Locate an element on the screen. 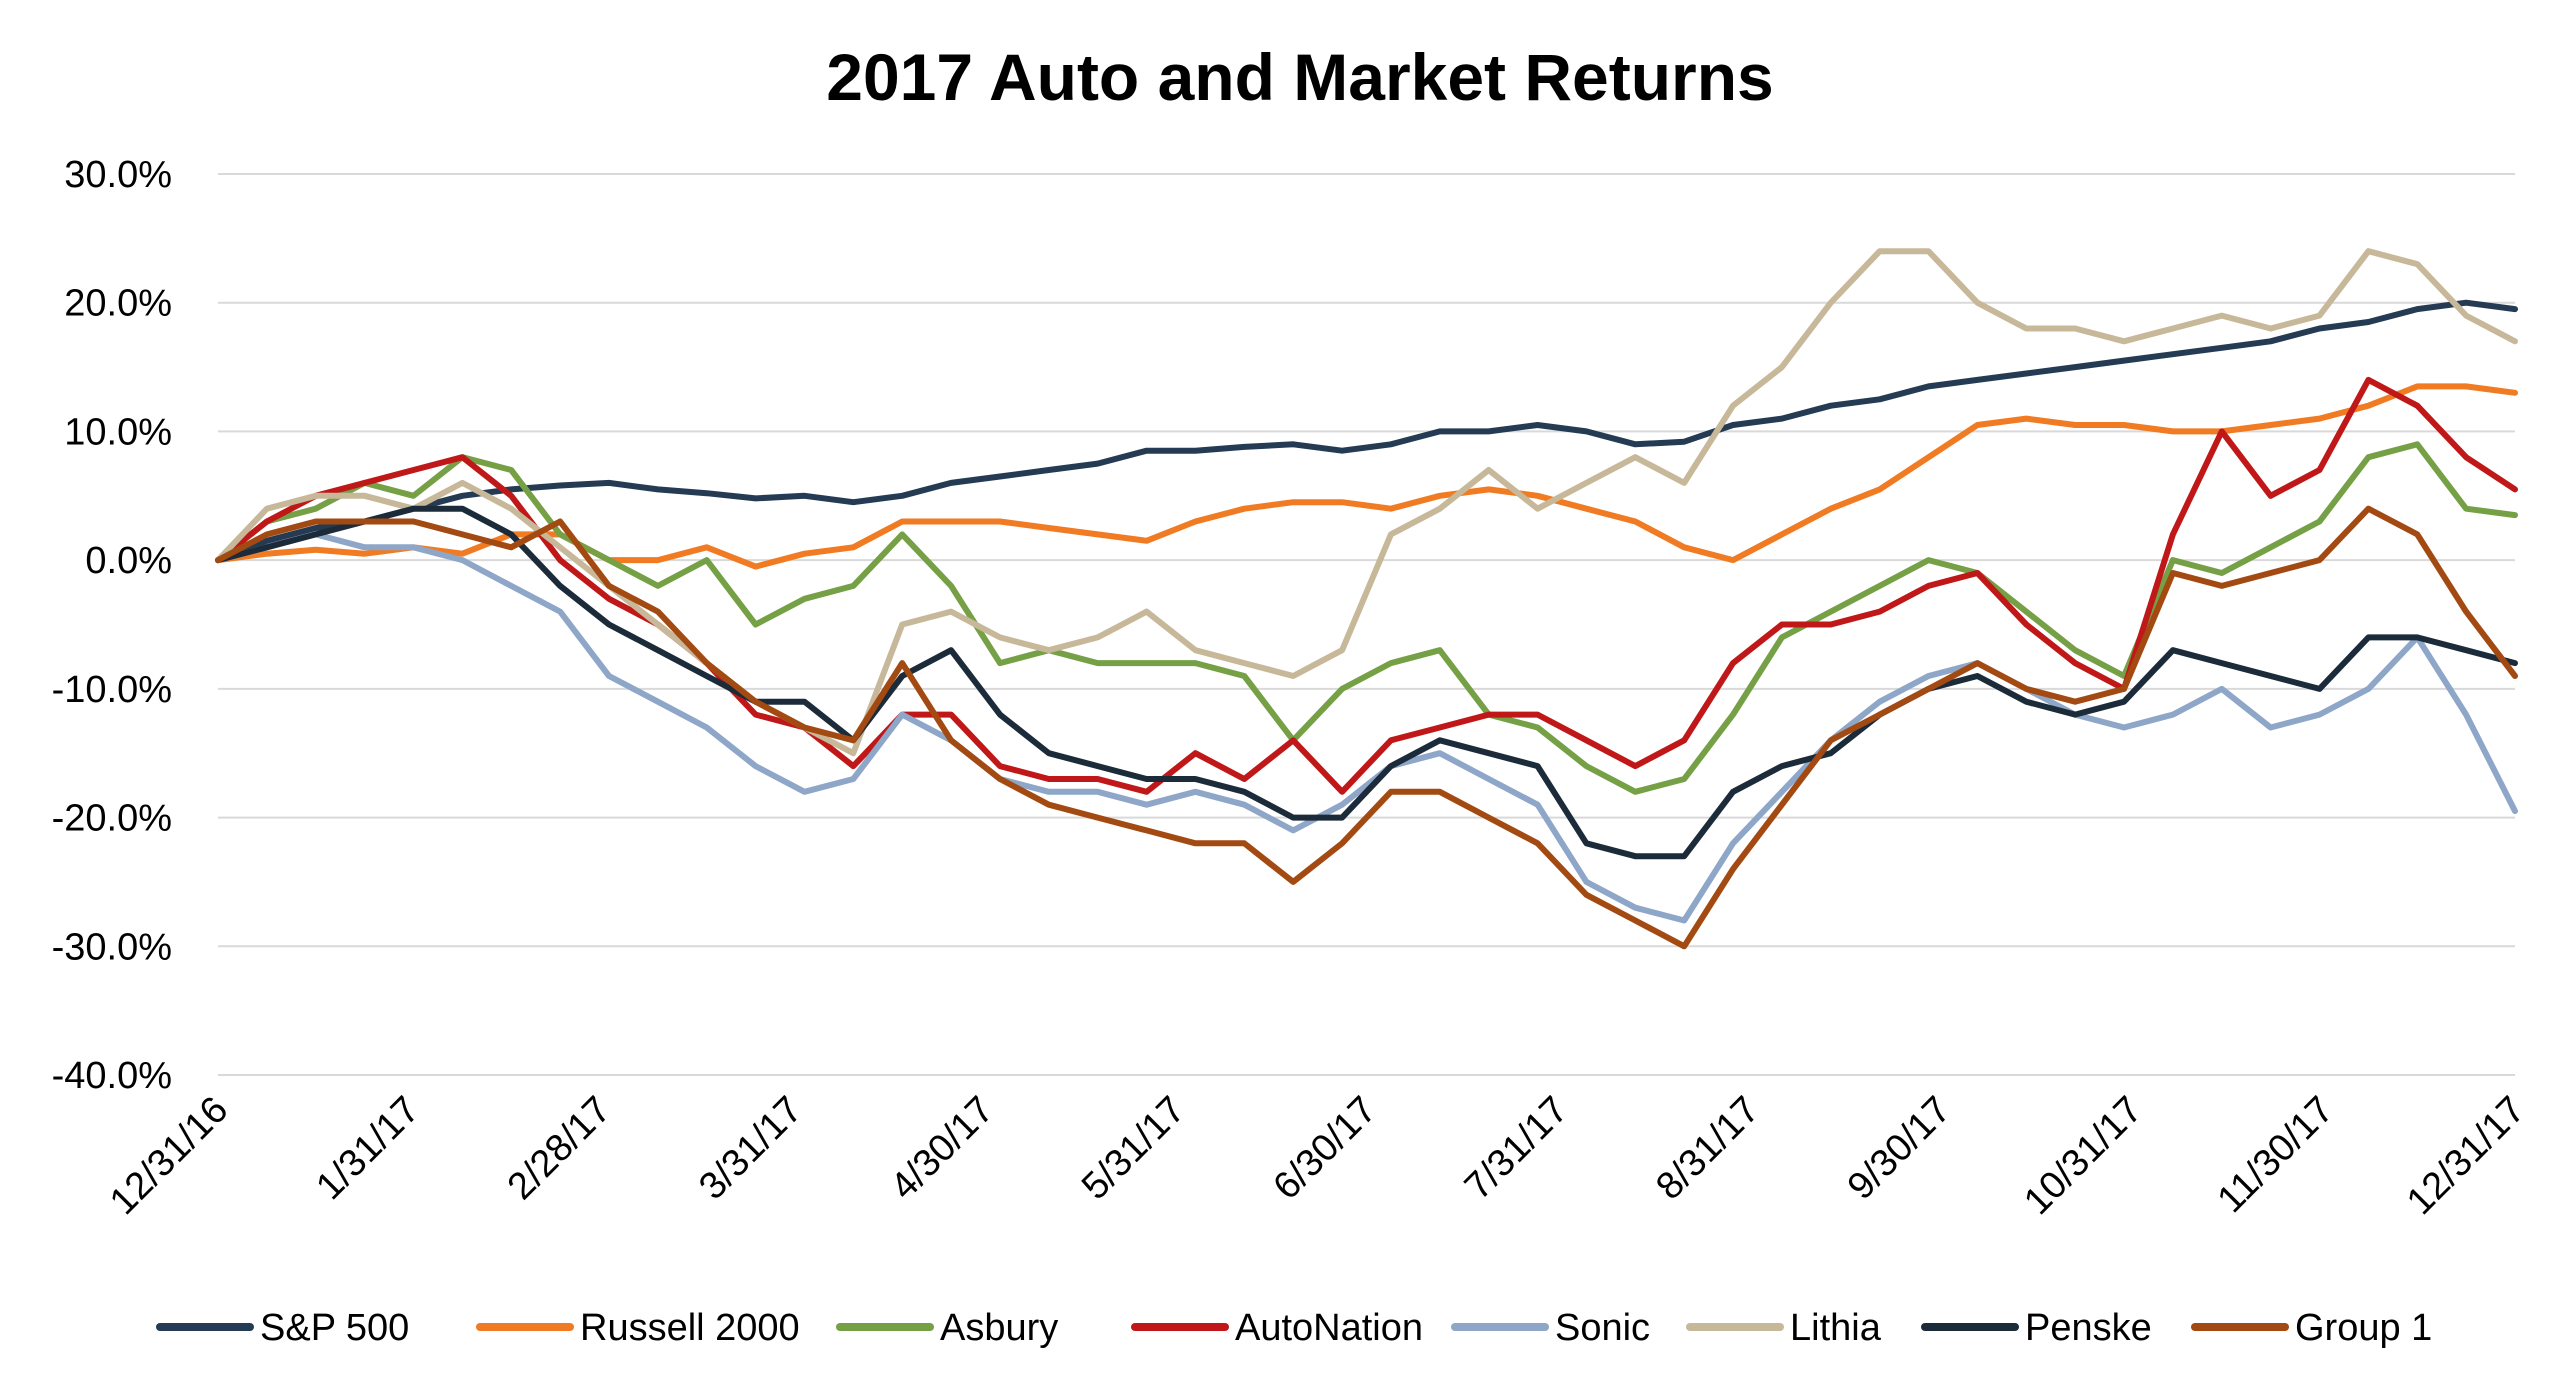 The height and width of the screenshot is (1377, 2560). x-tick-label: 11/30/17 is located at coordinates (2276, 1155).